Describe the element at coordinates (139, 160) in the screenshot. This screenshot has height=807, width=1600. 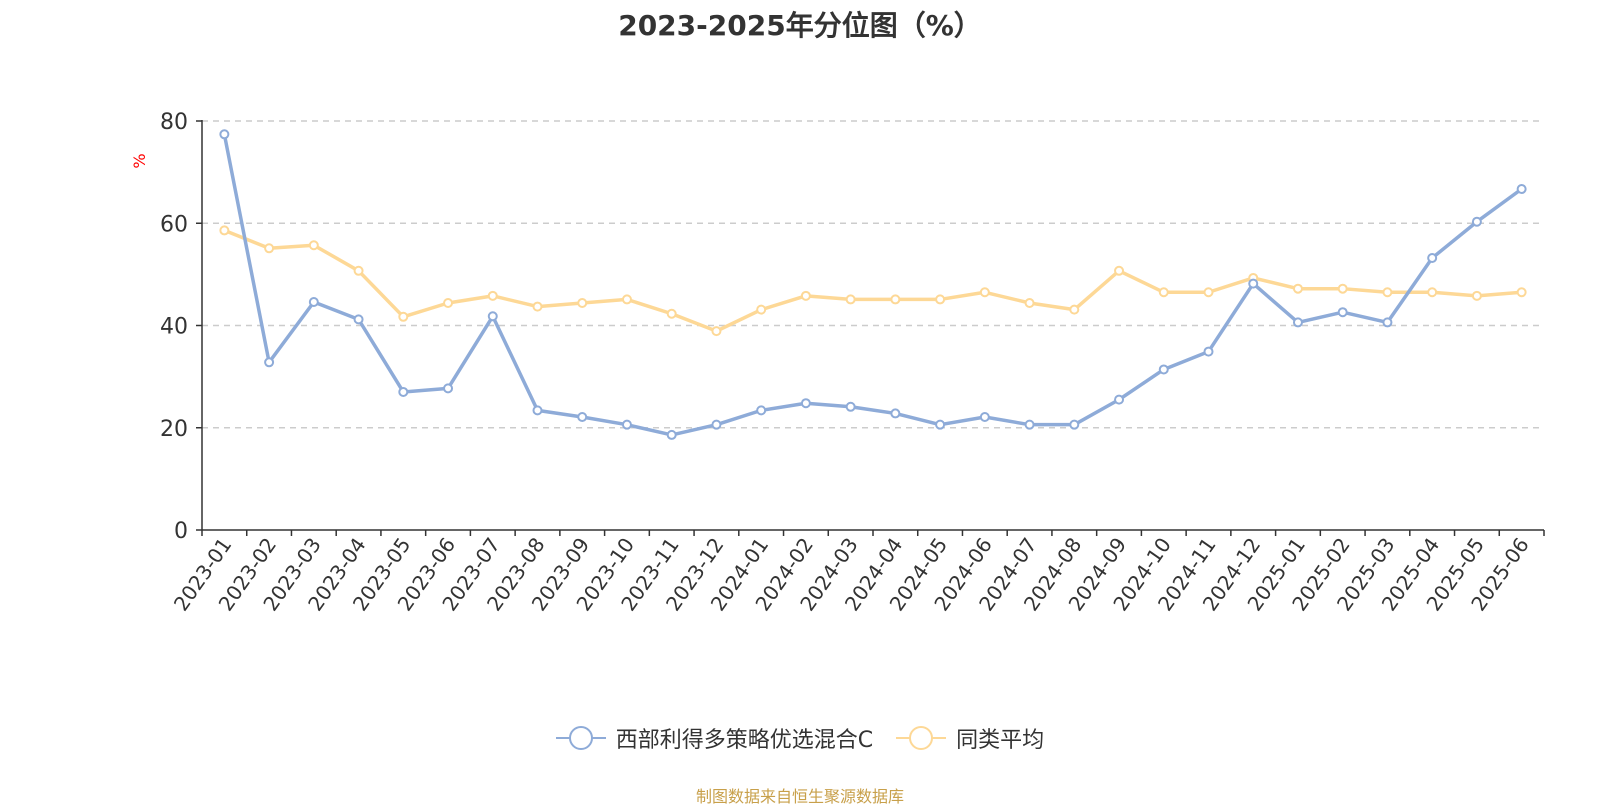
I see `y-axis-label: %` at that location.